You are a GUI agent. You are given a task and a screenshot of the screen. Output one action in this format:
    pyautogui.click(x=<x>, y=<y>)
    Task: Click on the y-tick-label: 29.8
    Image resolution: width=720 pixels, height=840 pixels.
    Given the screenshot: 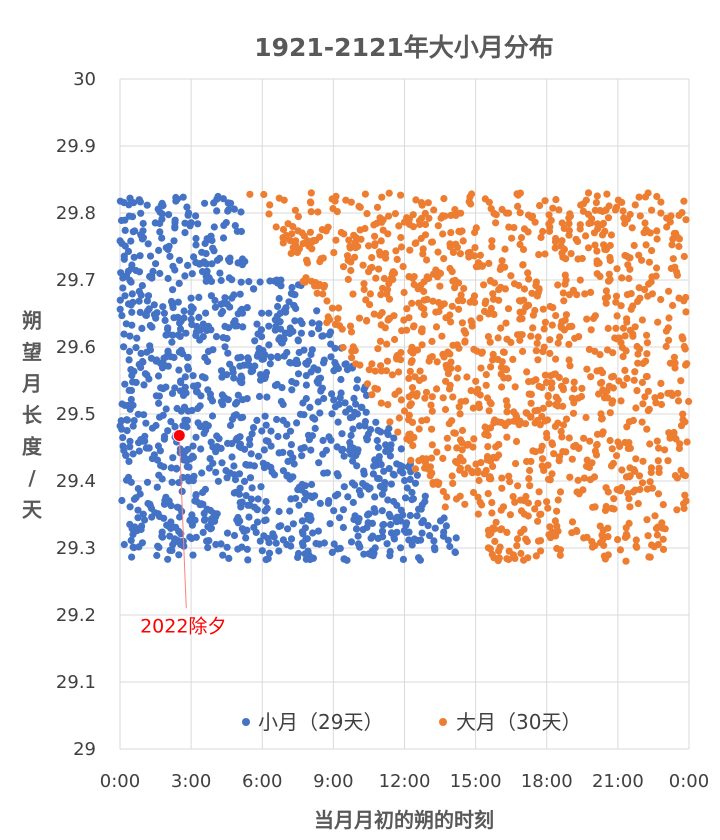 What is the action you would take?
    pyautogui.click(x=76, y=213)
    